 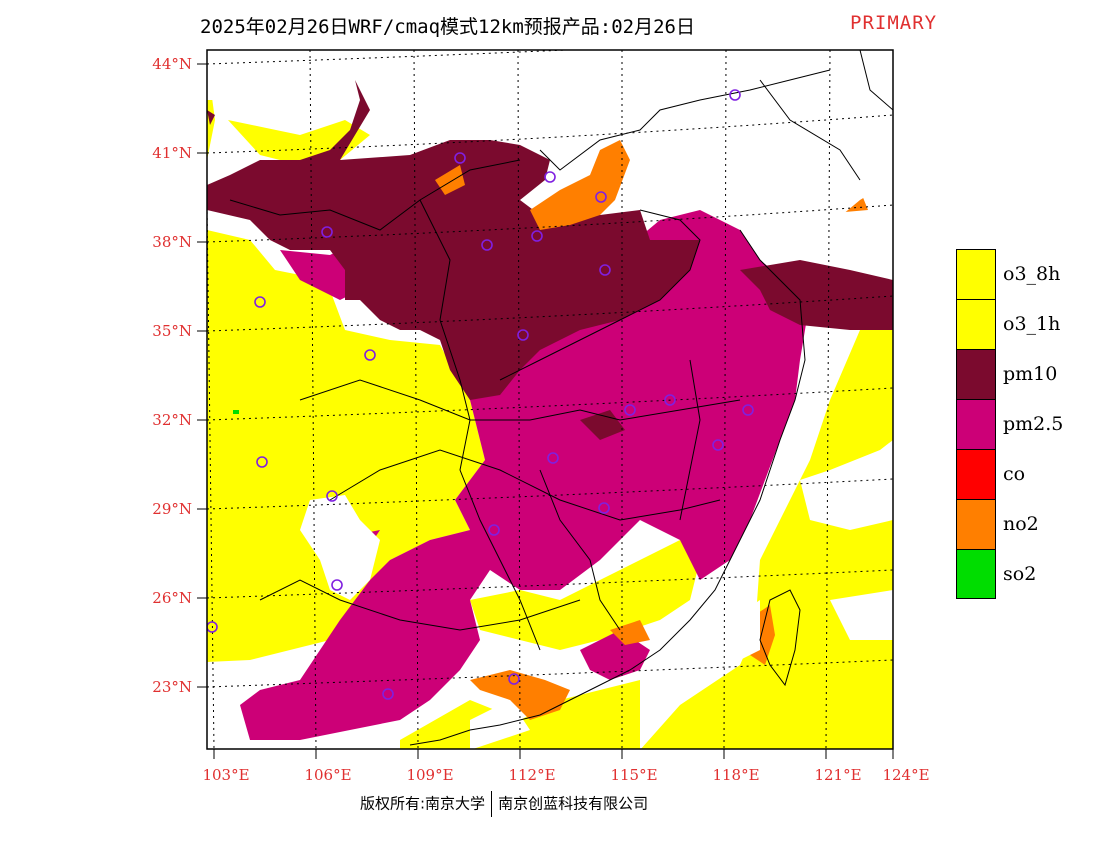 I want to click on lat-label: 23°N, so click(x=172, y=687).